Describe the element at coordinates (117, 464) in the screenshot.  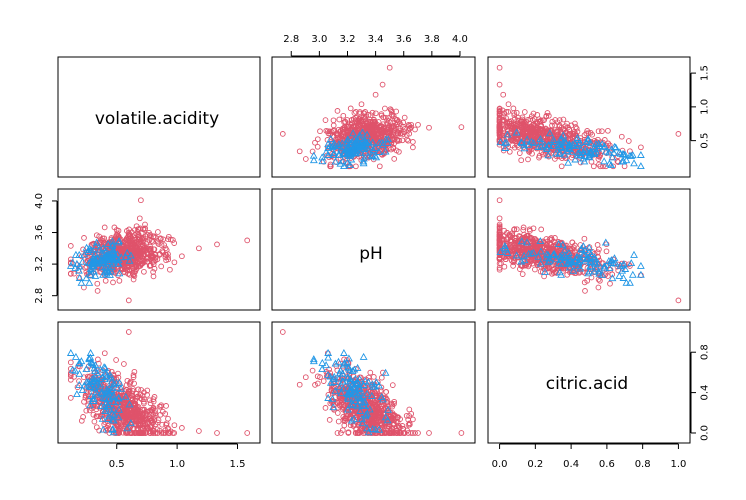
I see `volatile-acidity-bottom-tick-label: 0.5` at that location.